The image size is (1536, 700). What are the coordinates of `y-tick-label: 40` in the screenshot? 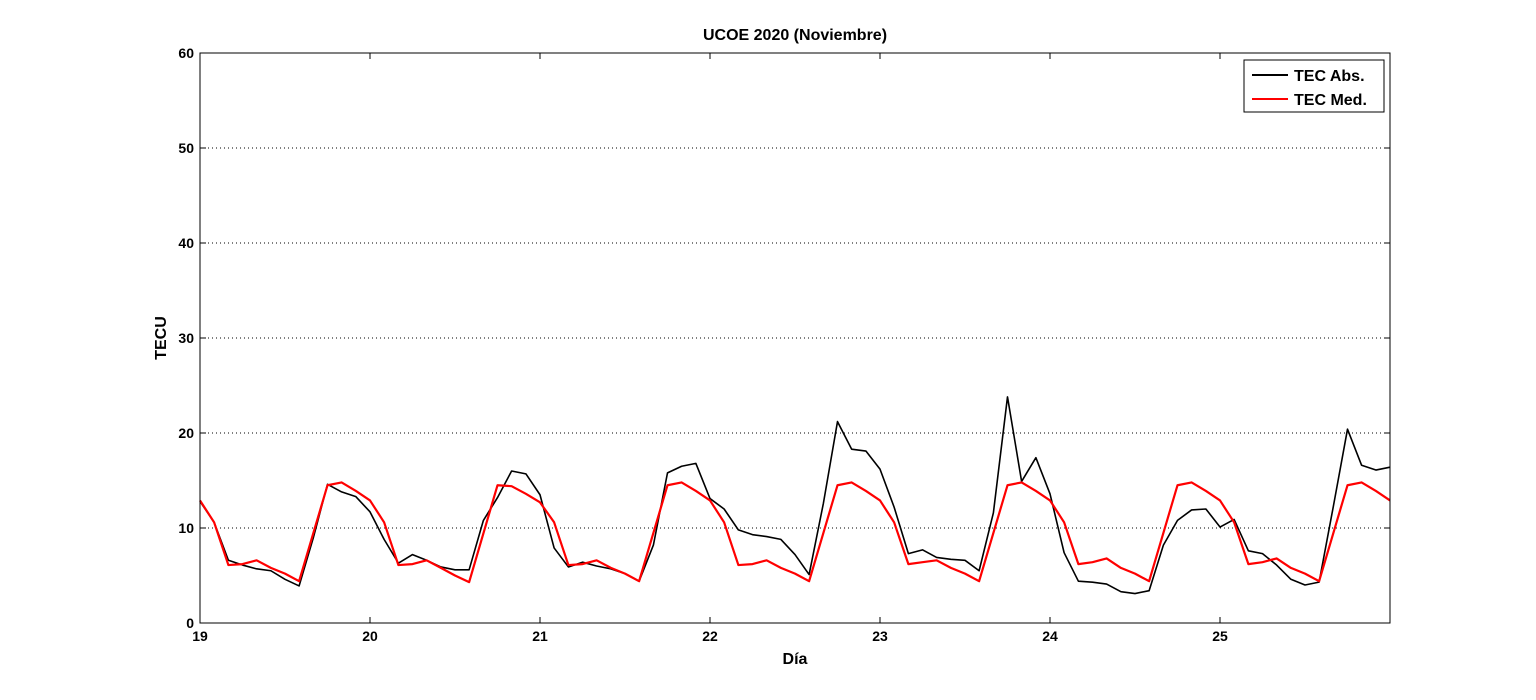 It's located at (186, 243).